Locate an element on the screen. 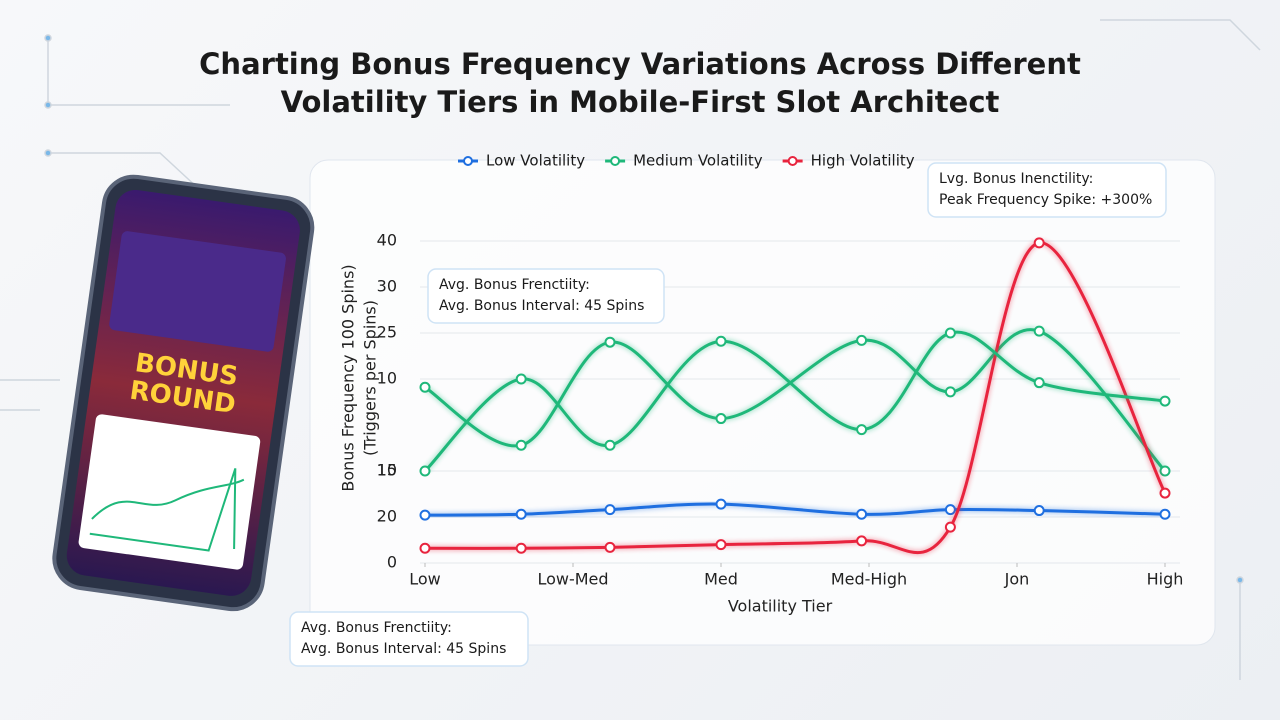 The width and height of the screenshot is (1280, 720). y-tick-label: 25 is located at coordinates (387, 332).